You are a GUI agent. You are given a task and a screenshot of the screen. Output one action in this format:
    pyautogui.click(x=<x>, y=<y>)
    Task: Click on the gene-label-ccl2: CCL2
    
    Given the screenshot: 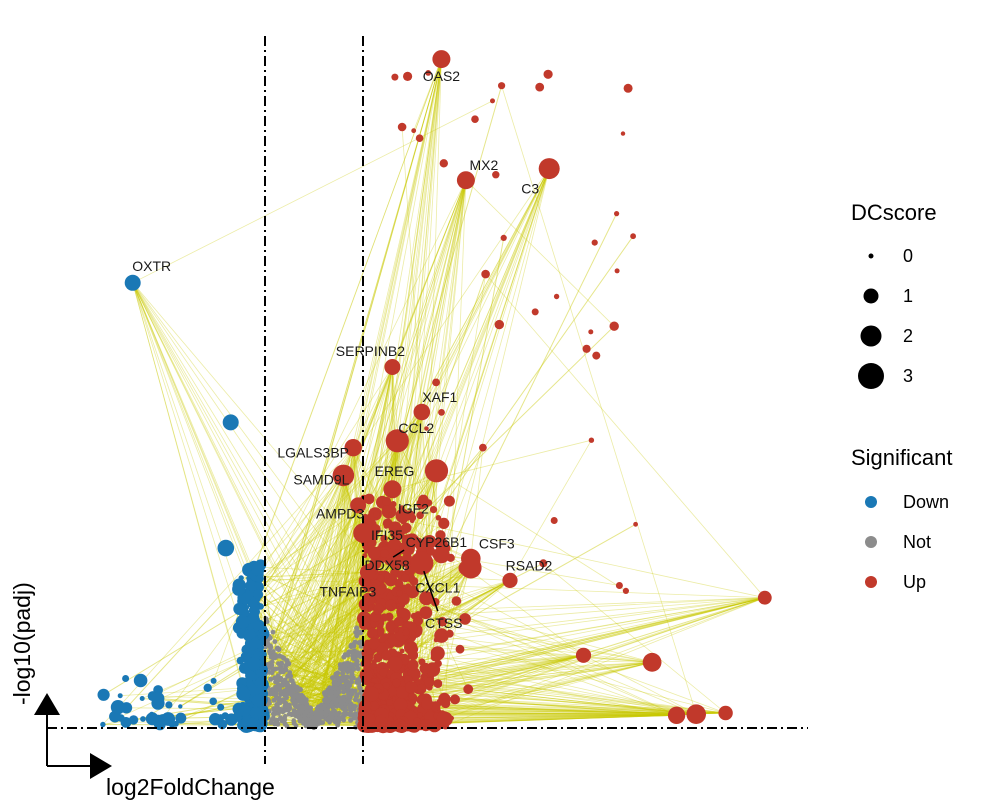 What is the action you would take?
    pyautogui.click(x=416, y=428)
    